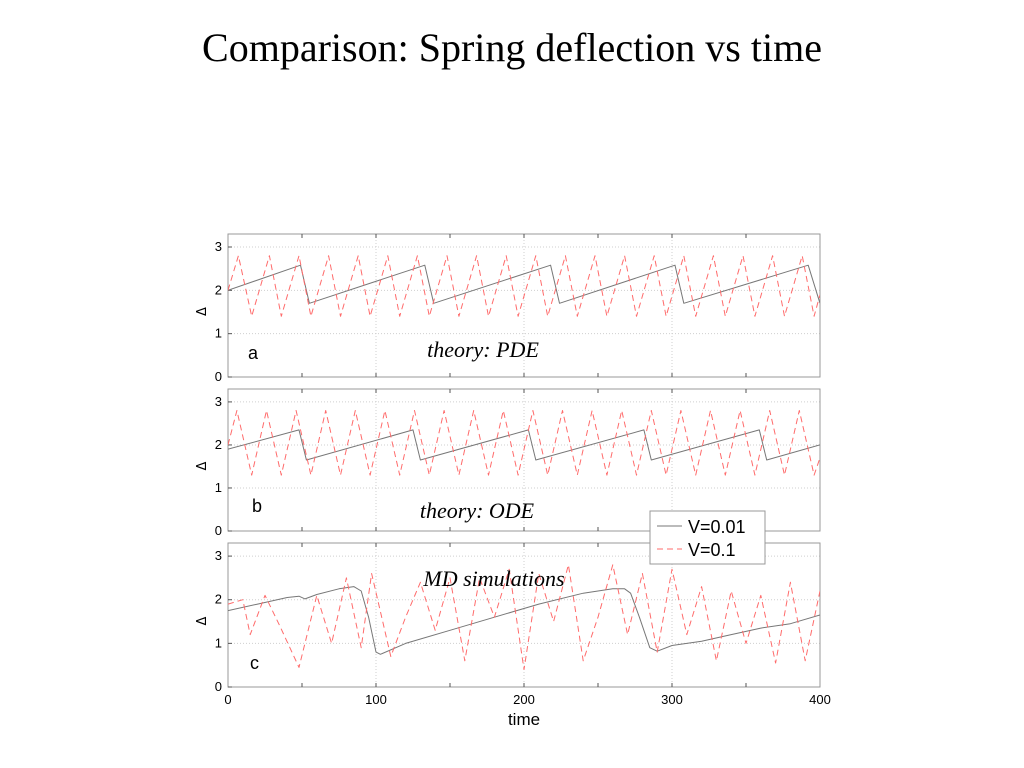 This screenshot has height=768, width=1024. Describe the element at coordinates (477, 510) in the screenshot. I see `panel-annotation: theory: ODE` at that location.